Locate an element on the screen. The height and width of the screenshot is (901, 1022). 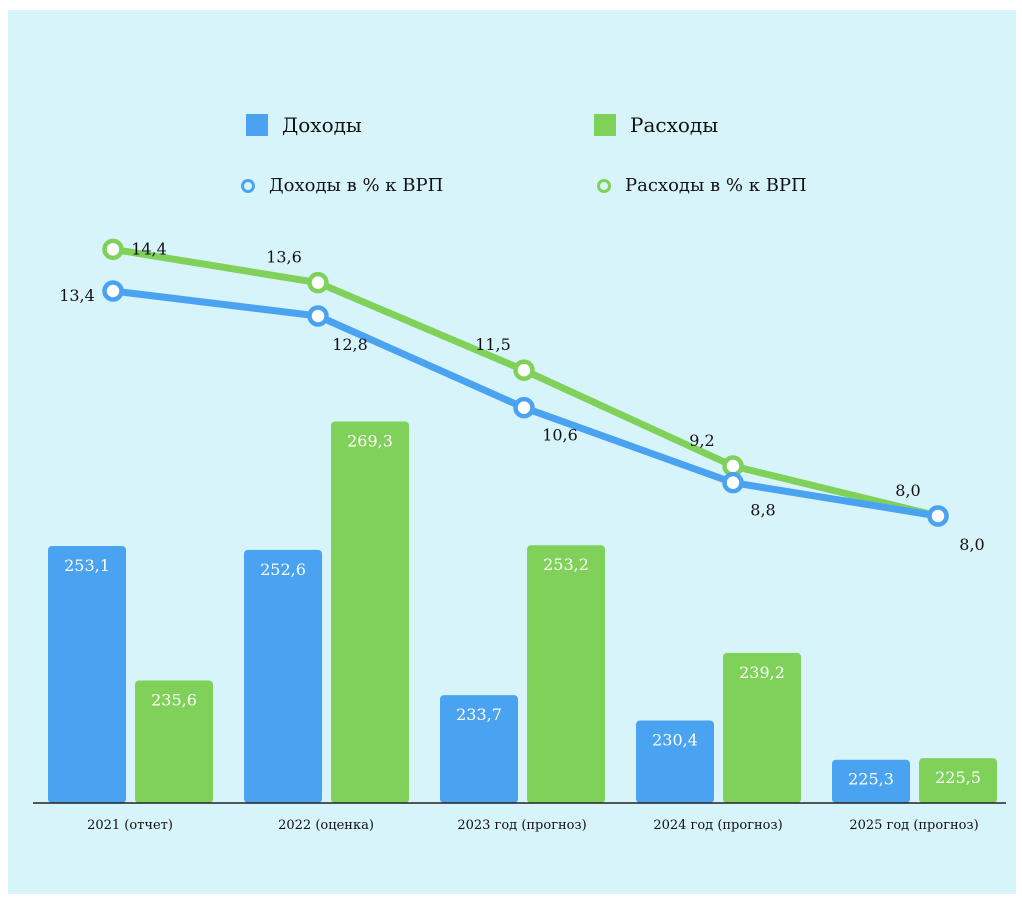
legend-expenses-label: Расходы is located at coordinates (674, 125).